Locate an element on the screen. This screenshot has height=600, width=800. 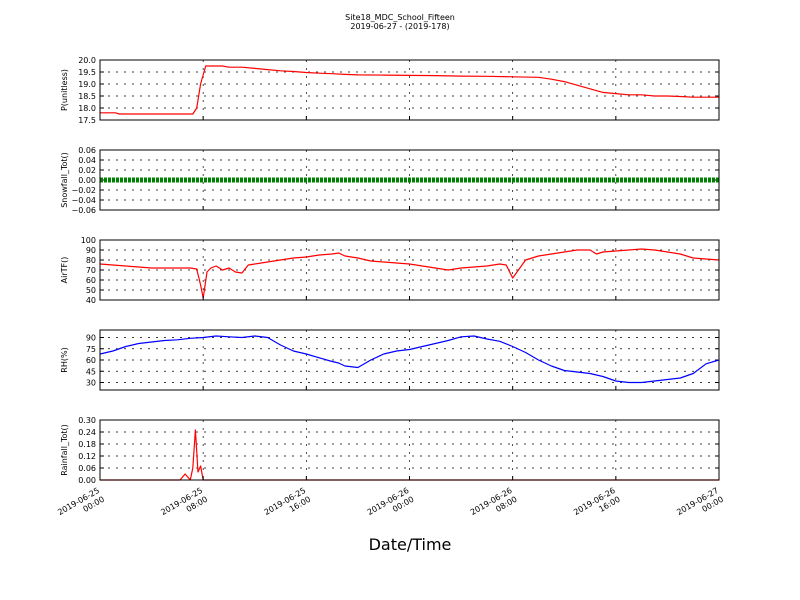
panel-3-ytick-label: 50 is located at coordinates (91, 290).